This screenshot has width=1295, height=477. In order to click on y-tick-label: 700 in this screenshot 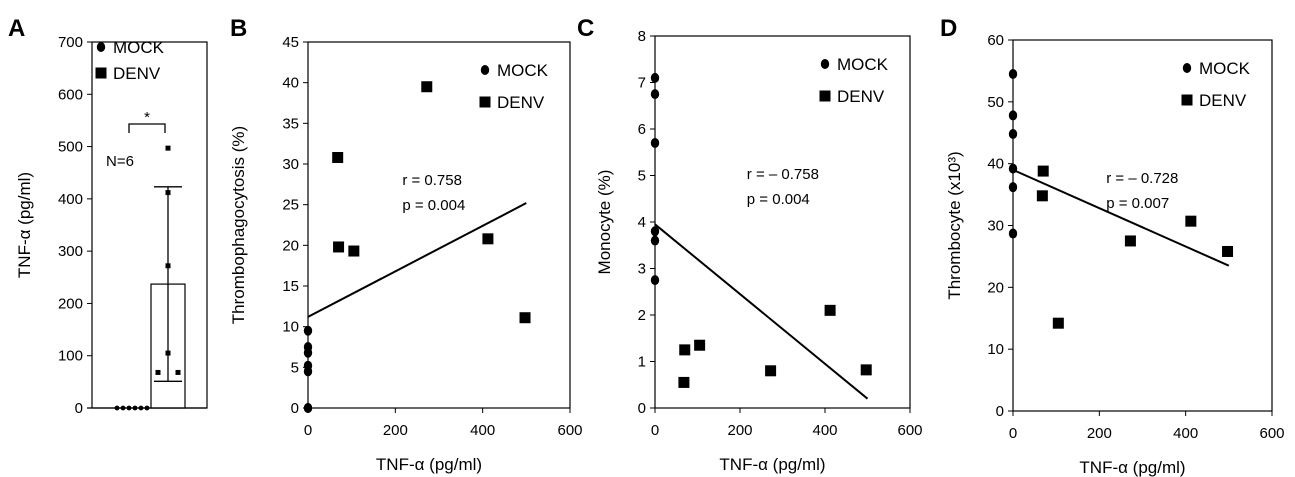, I will do `click(70, 42)`.